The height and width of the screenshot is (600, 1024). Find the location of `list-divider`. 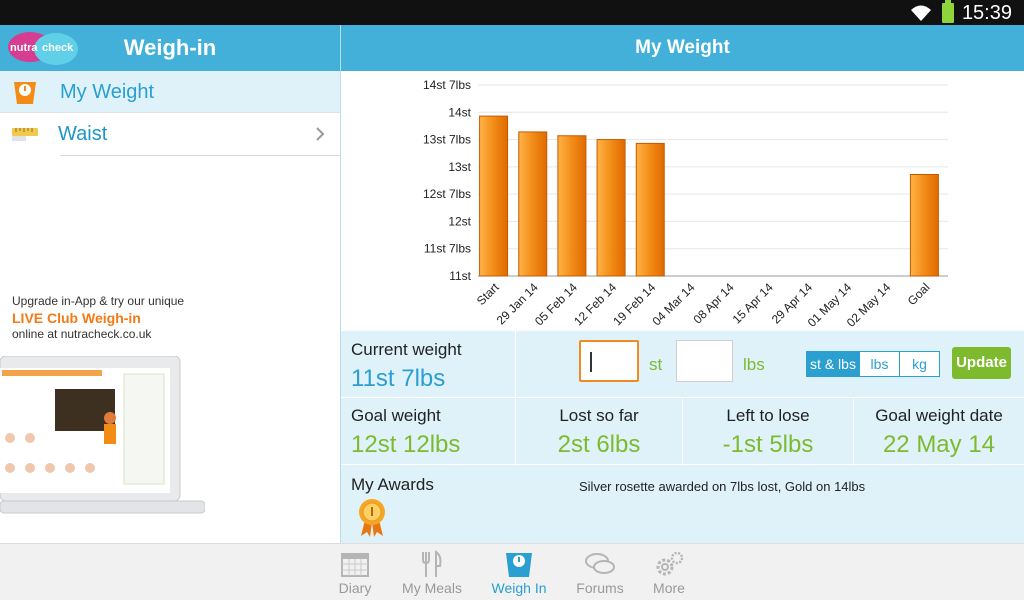

list-divider is located at coordinates (200, 155).